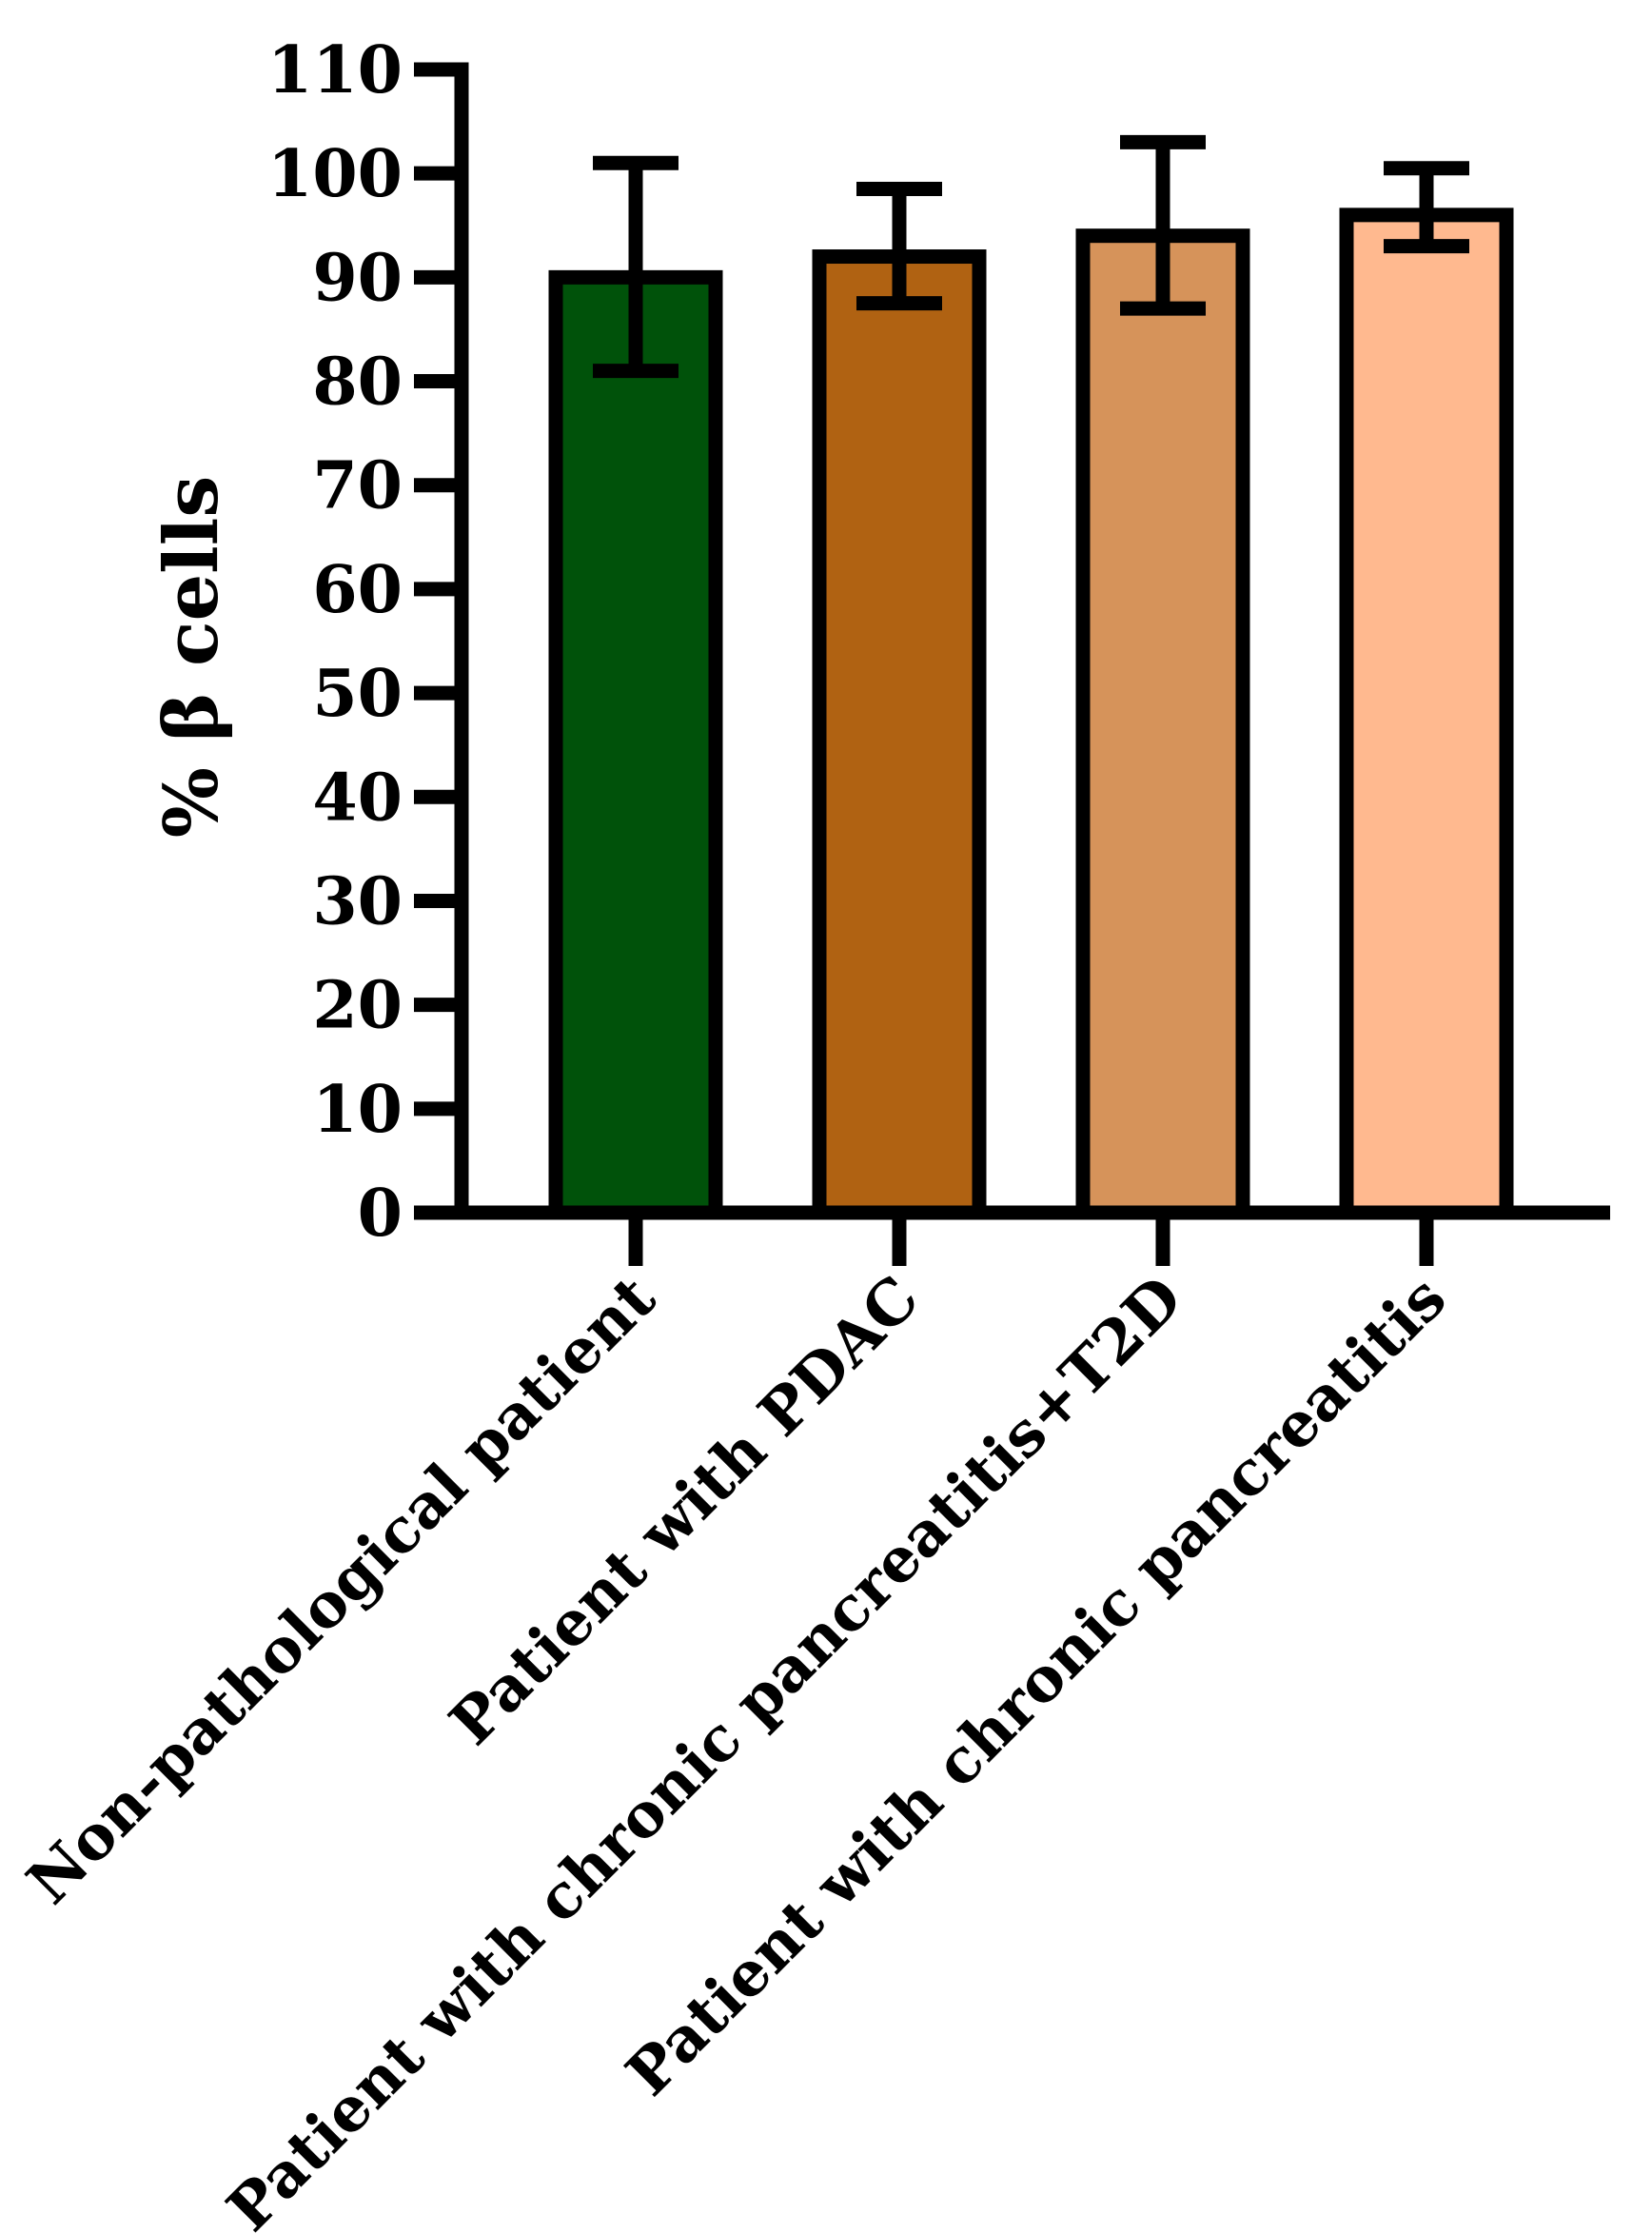 Image resolution: width=1652 pixels, height=2234 pixels. Describe the element at coordinates (358, 1006) in the screenshot. I see `y-tick-label: 20` at that location.